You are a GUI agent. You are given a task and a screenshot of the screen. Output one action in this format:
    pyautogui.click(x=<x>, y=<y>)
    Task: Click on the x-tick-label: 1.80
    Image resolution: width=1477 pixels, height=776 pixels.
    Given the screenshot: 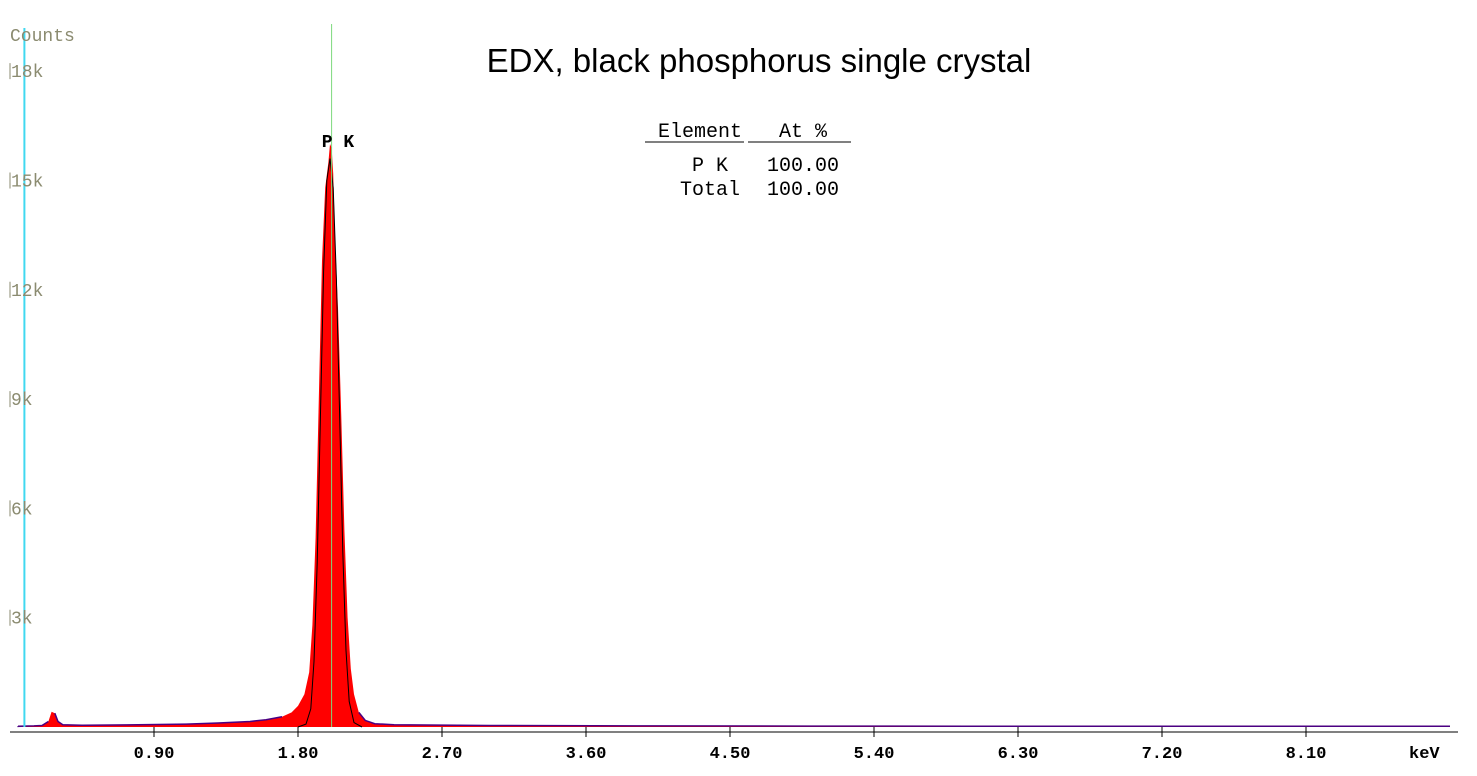 What is the action you would take?
    pyautogui.click(x=298, y=754)
    